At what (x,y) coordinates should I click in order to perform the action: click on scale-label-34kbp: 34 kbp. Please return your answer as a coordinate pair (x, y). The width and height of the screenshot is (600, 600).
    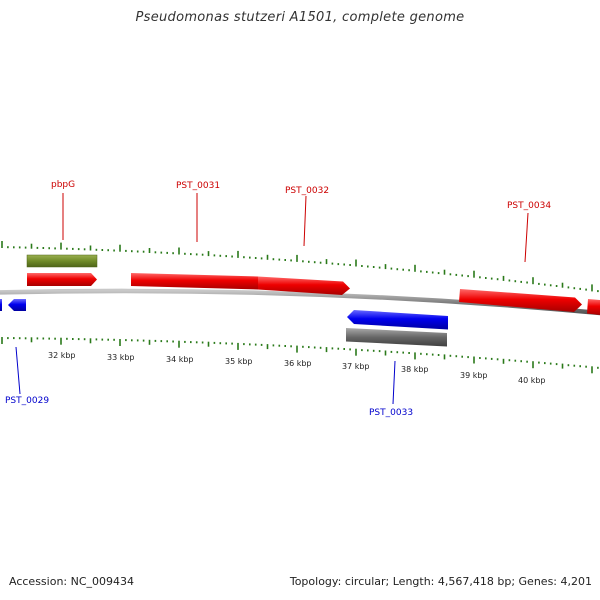
    Looking at the image, I should click on (180, 359).